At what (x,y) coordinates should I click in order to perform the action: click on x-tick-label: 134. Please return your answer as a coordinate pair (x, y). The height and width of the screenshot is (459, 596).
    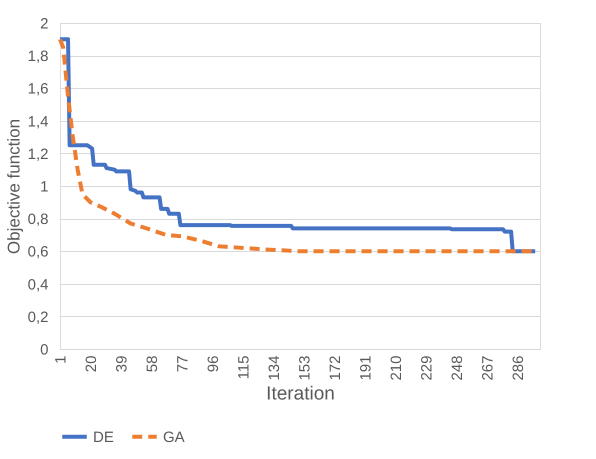
    Looking at the image, I should click on (275, 368).